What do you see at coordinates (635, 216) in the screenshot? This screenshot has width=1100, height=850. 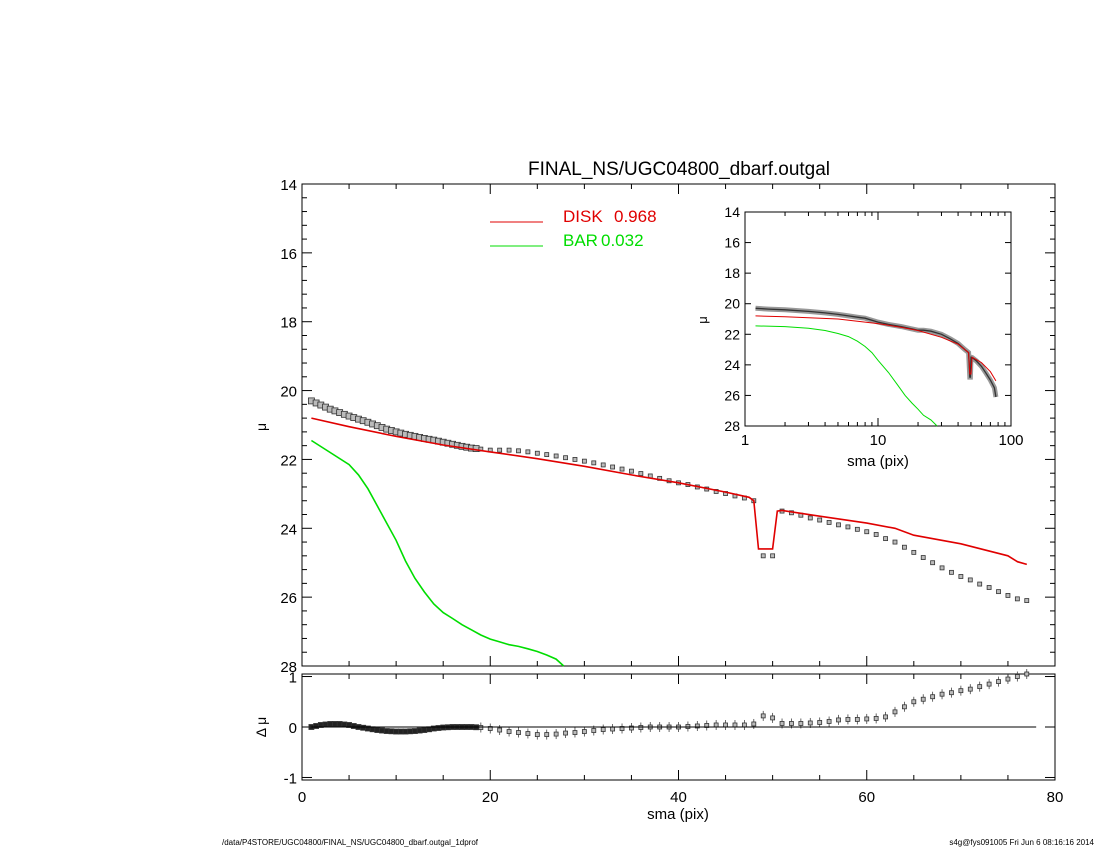 I see `legend-disk-value: 0.968` at bounding box center [635, 216].